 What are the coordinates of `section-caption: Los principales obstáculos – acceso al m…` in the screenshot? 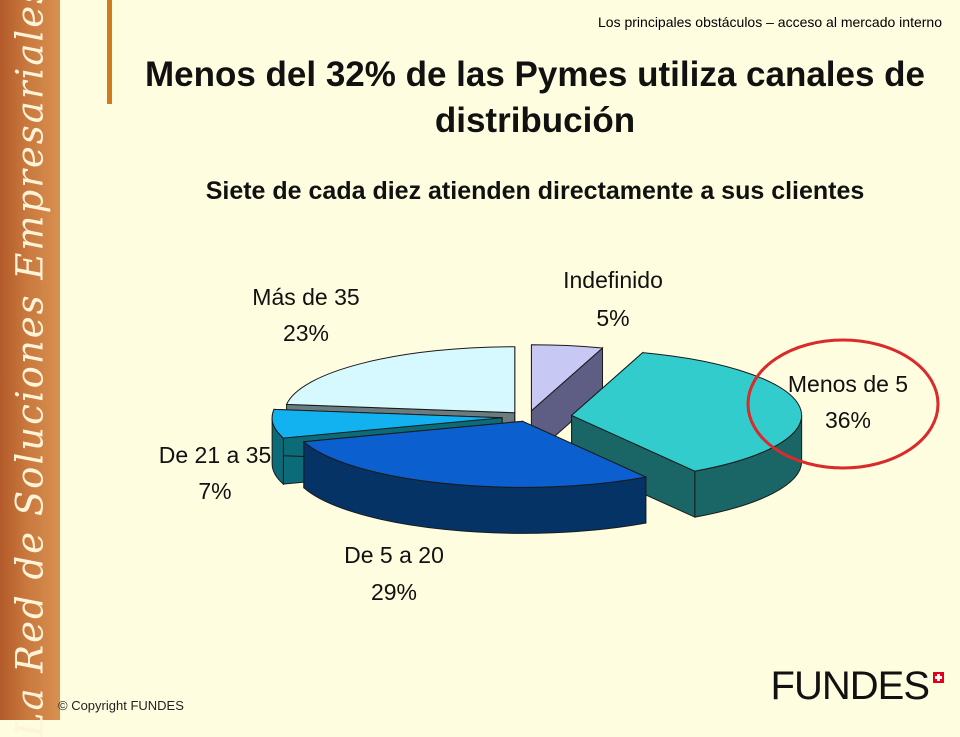 It's located at (770, 22).